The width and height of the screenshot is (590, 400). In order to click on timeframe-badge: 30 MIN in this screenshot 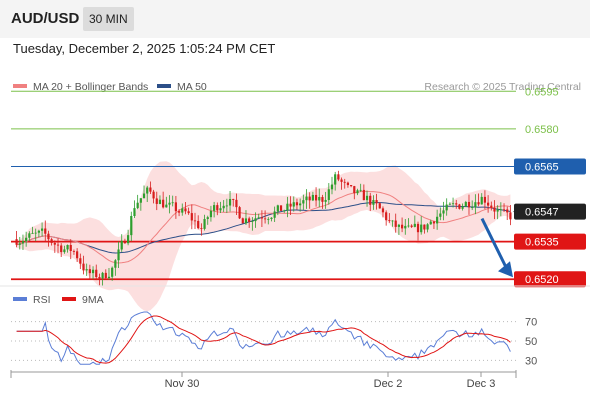, I will do `click(108, 19)`.